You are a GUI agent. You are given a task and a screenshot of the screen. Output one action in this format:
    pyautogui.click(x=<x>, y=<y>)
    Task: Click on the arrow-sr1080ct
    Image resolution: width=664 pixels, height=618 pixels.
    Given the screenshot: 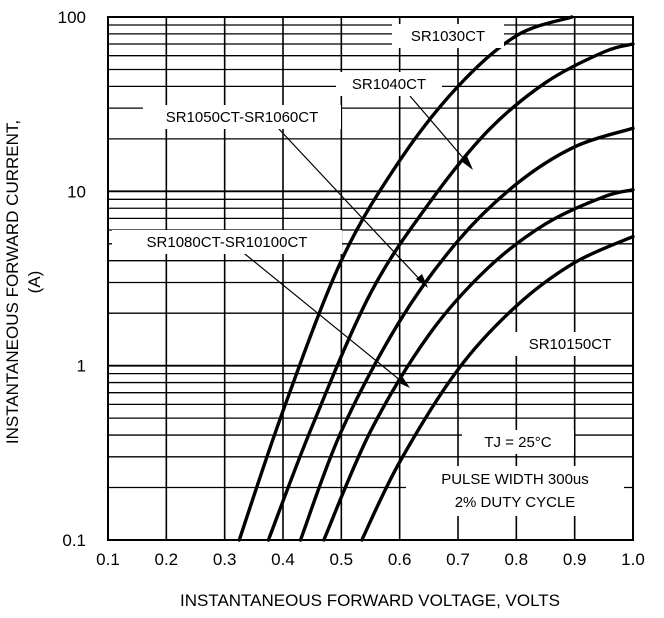 What is the action you would take?
    pyautogui.click(x=324, y=318)
    